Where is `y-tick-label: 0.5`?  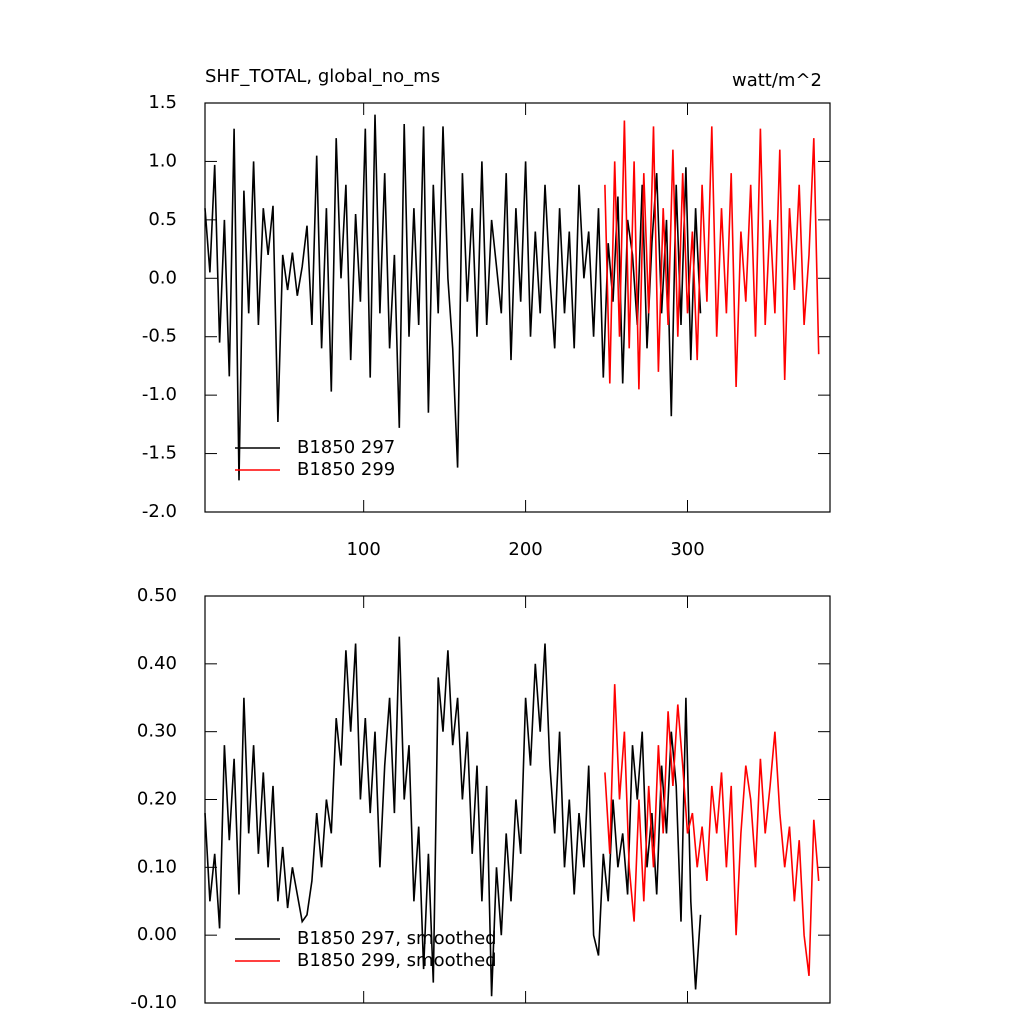 y-tick-label: 0.5 is located at coordinates (162, 219).